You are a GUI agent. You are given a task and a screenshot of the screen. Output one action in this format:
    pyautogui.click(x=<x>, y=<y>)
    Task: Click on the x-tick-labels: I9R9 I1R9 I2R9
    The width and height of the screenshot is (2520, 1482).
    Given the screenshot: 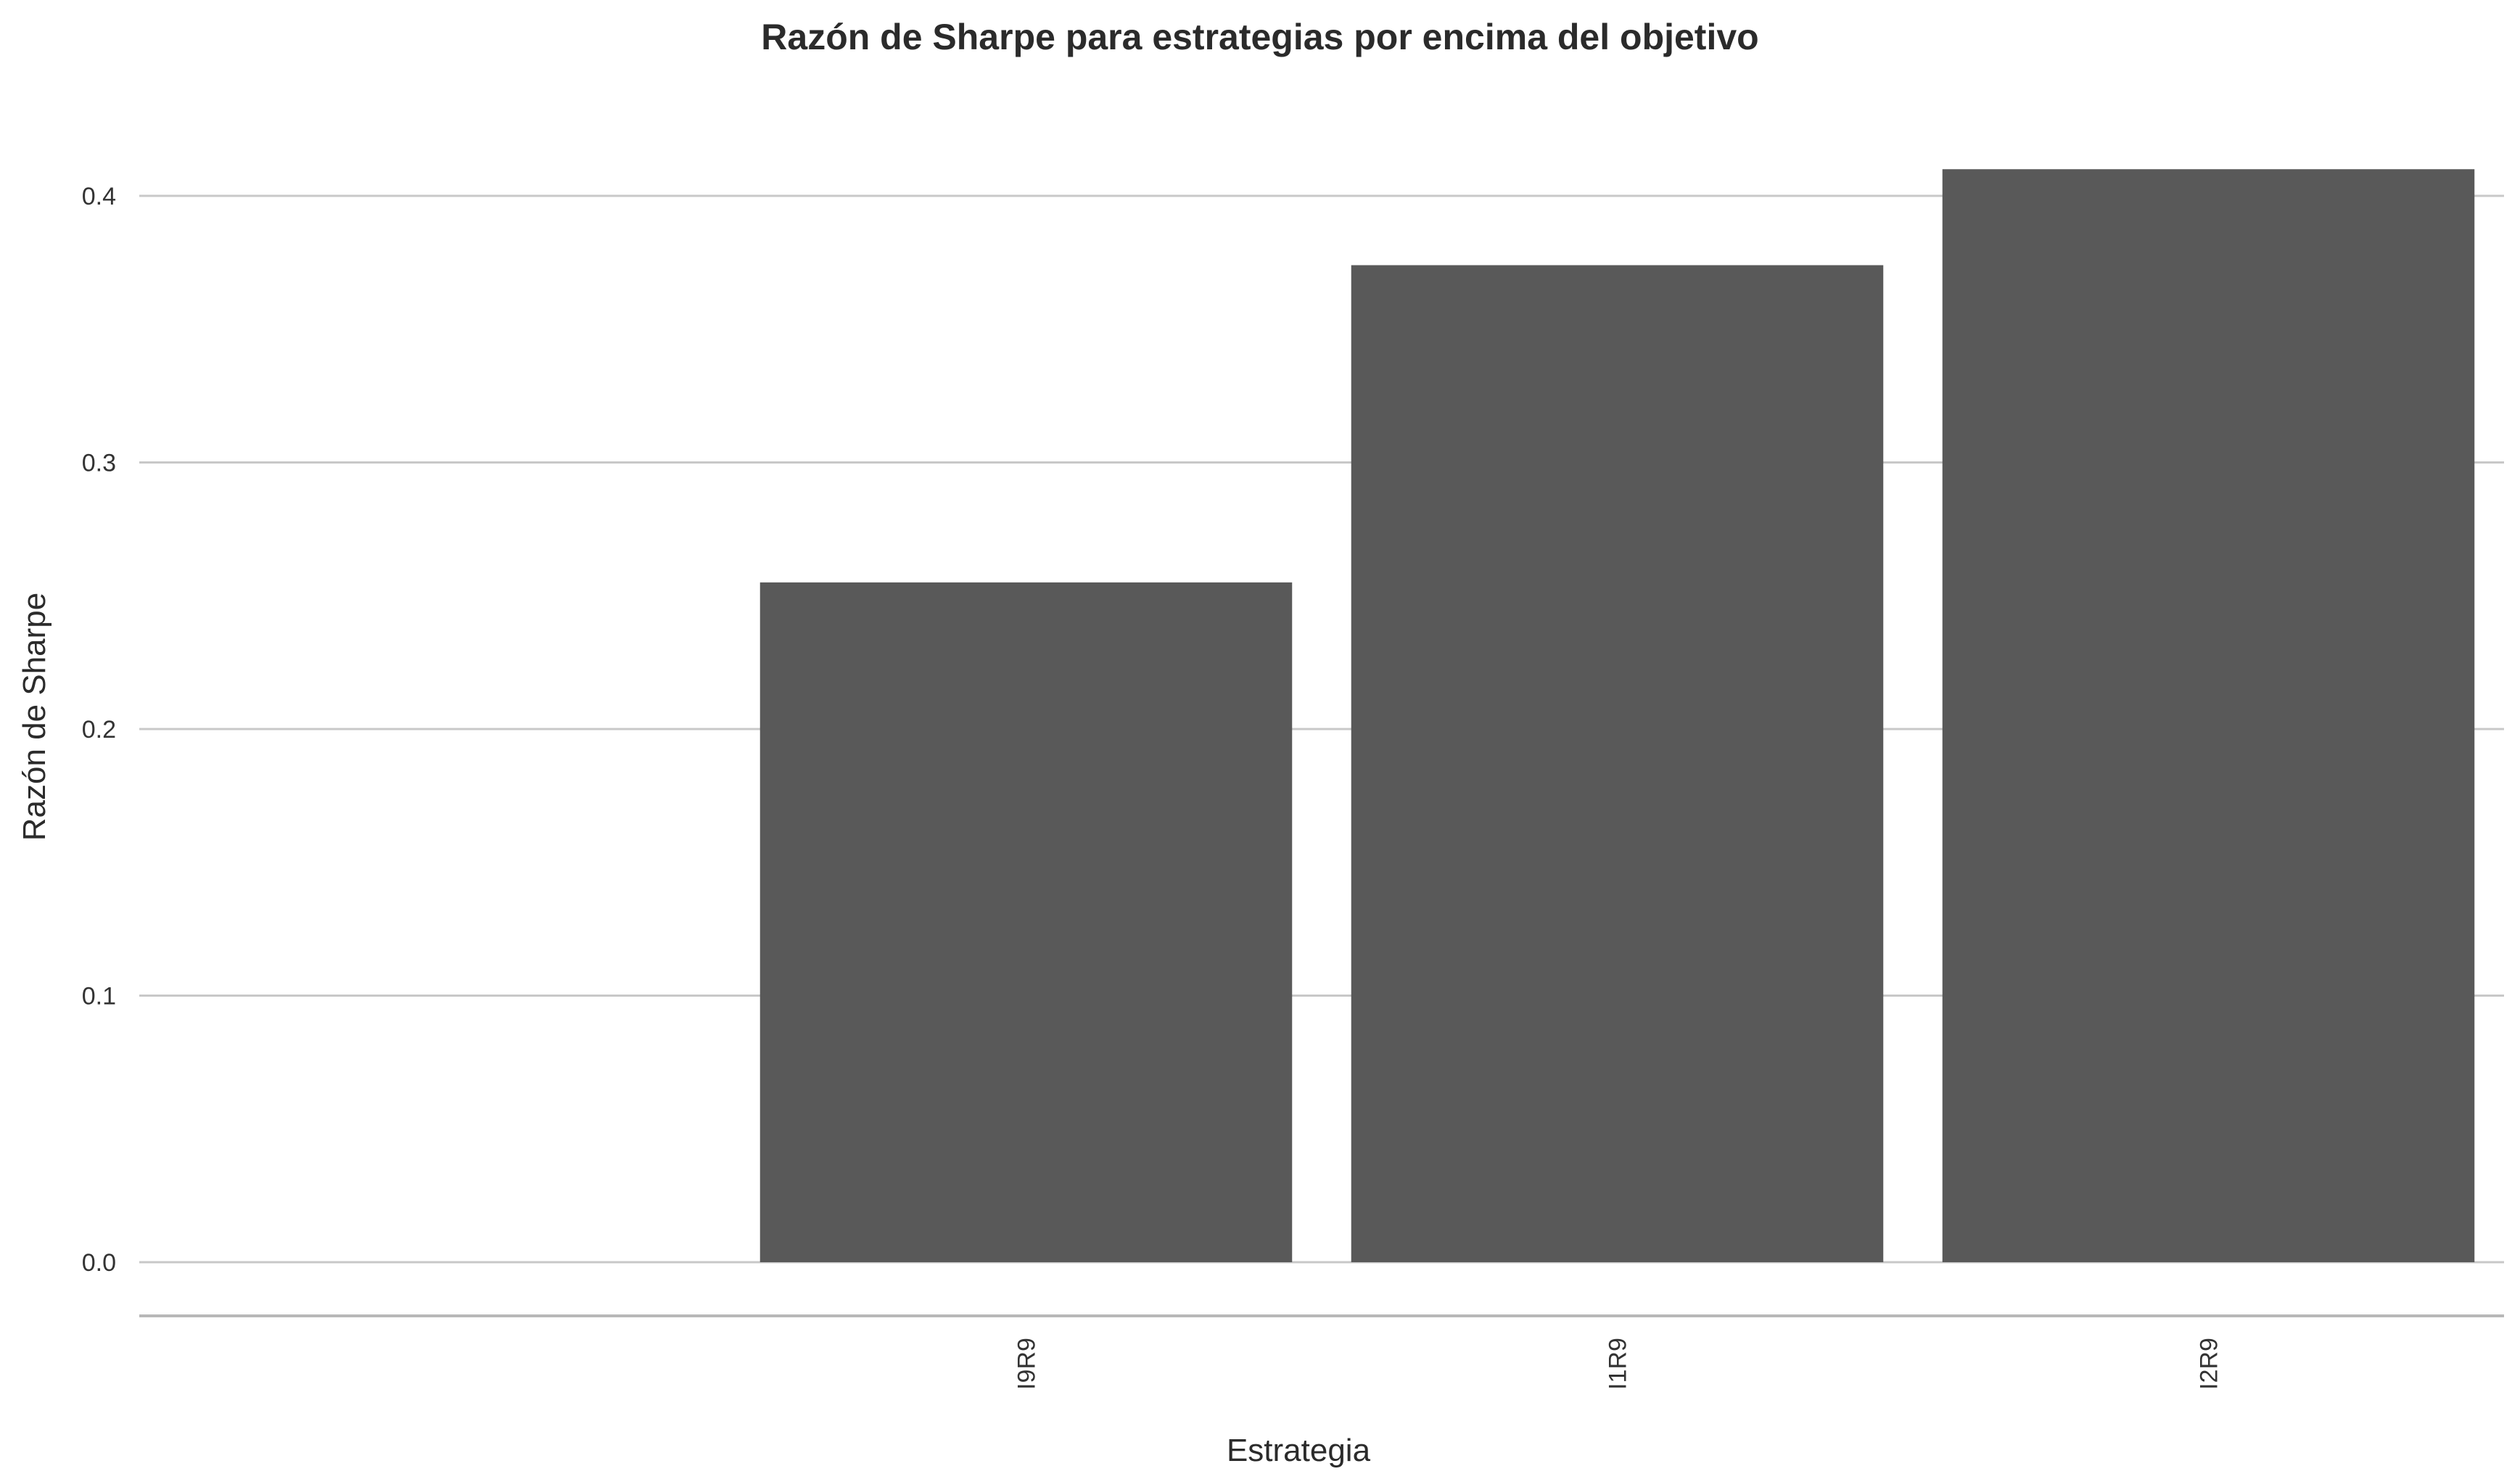 What is the action you would take?
    pyautogui.click(x=1618, y=1364)
    